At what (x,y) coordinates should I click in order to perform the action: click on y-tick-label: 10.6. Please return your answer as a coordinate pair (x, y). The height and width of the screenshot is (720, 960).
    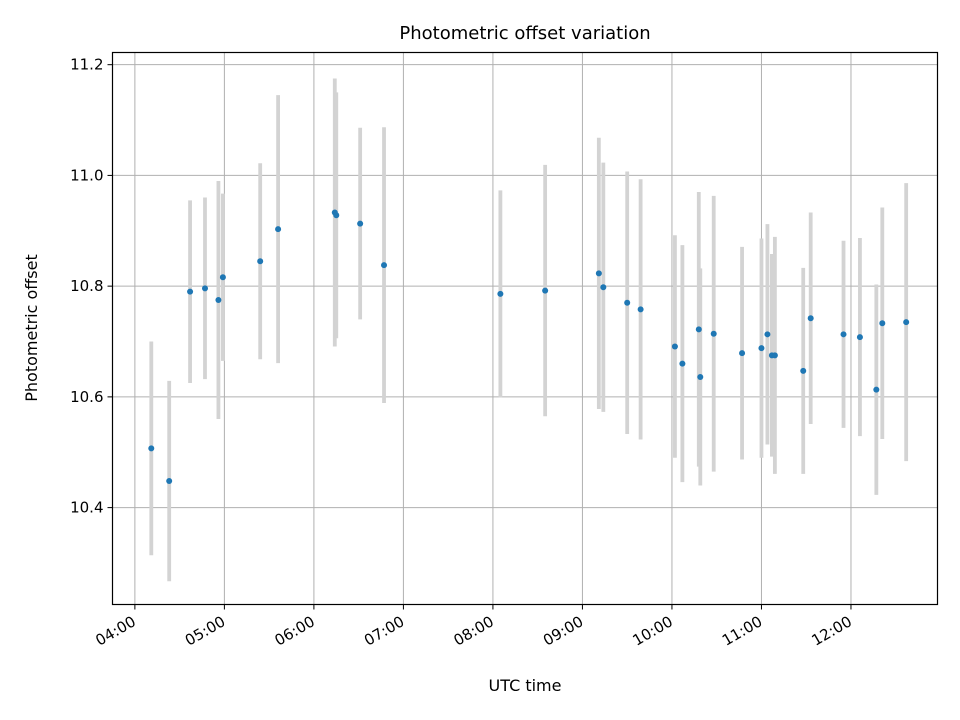
    Looking at the image, I should click on (86, 397).